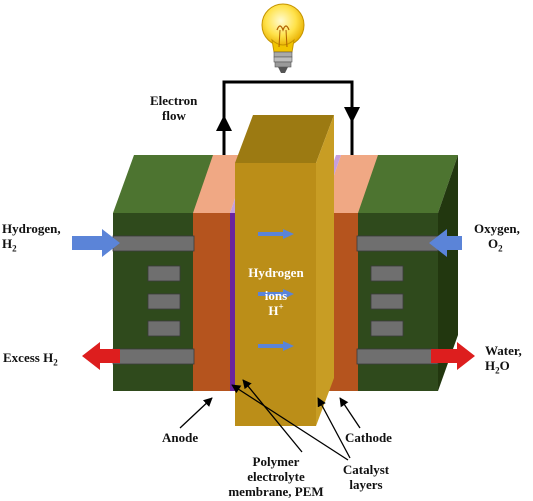 This screenshot has height=501, width=533. I want to click on oxygen-in-arrow, so click(445, 243).